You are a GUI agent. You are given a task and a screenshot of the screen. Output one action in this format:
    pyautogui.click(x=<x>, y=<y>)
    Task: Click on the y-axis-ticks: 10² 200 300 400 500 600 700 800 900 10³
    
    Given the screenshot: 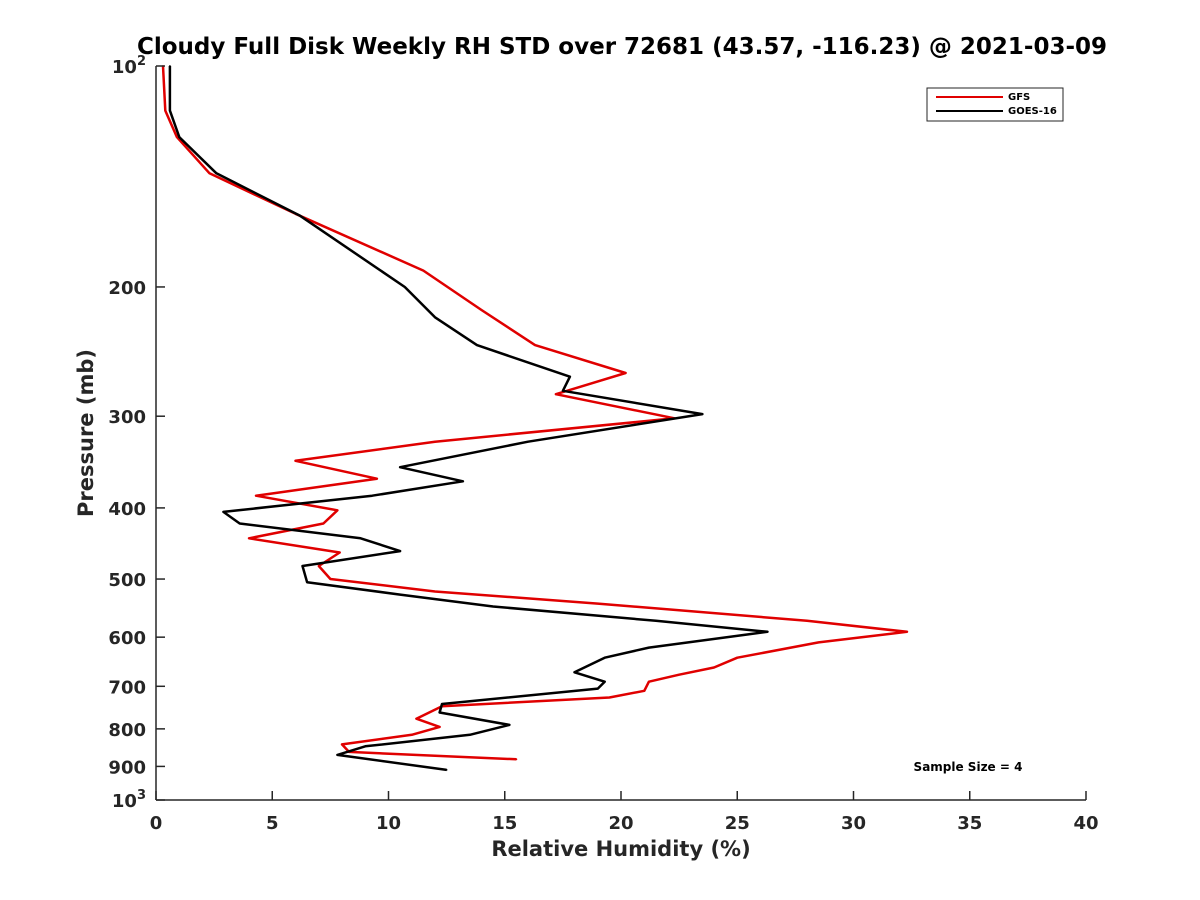 What is the action you would take?
    pyautogui.click(x=136, y=433)
    